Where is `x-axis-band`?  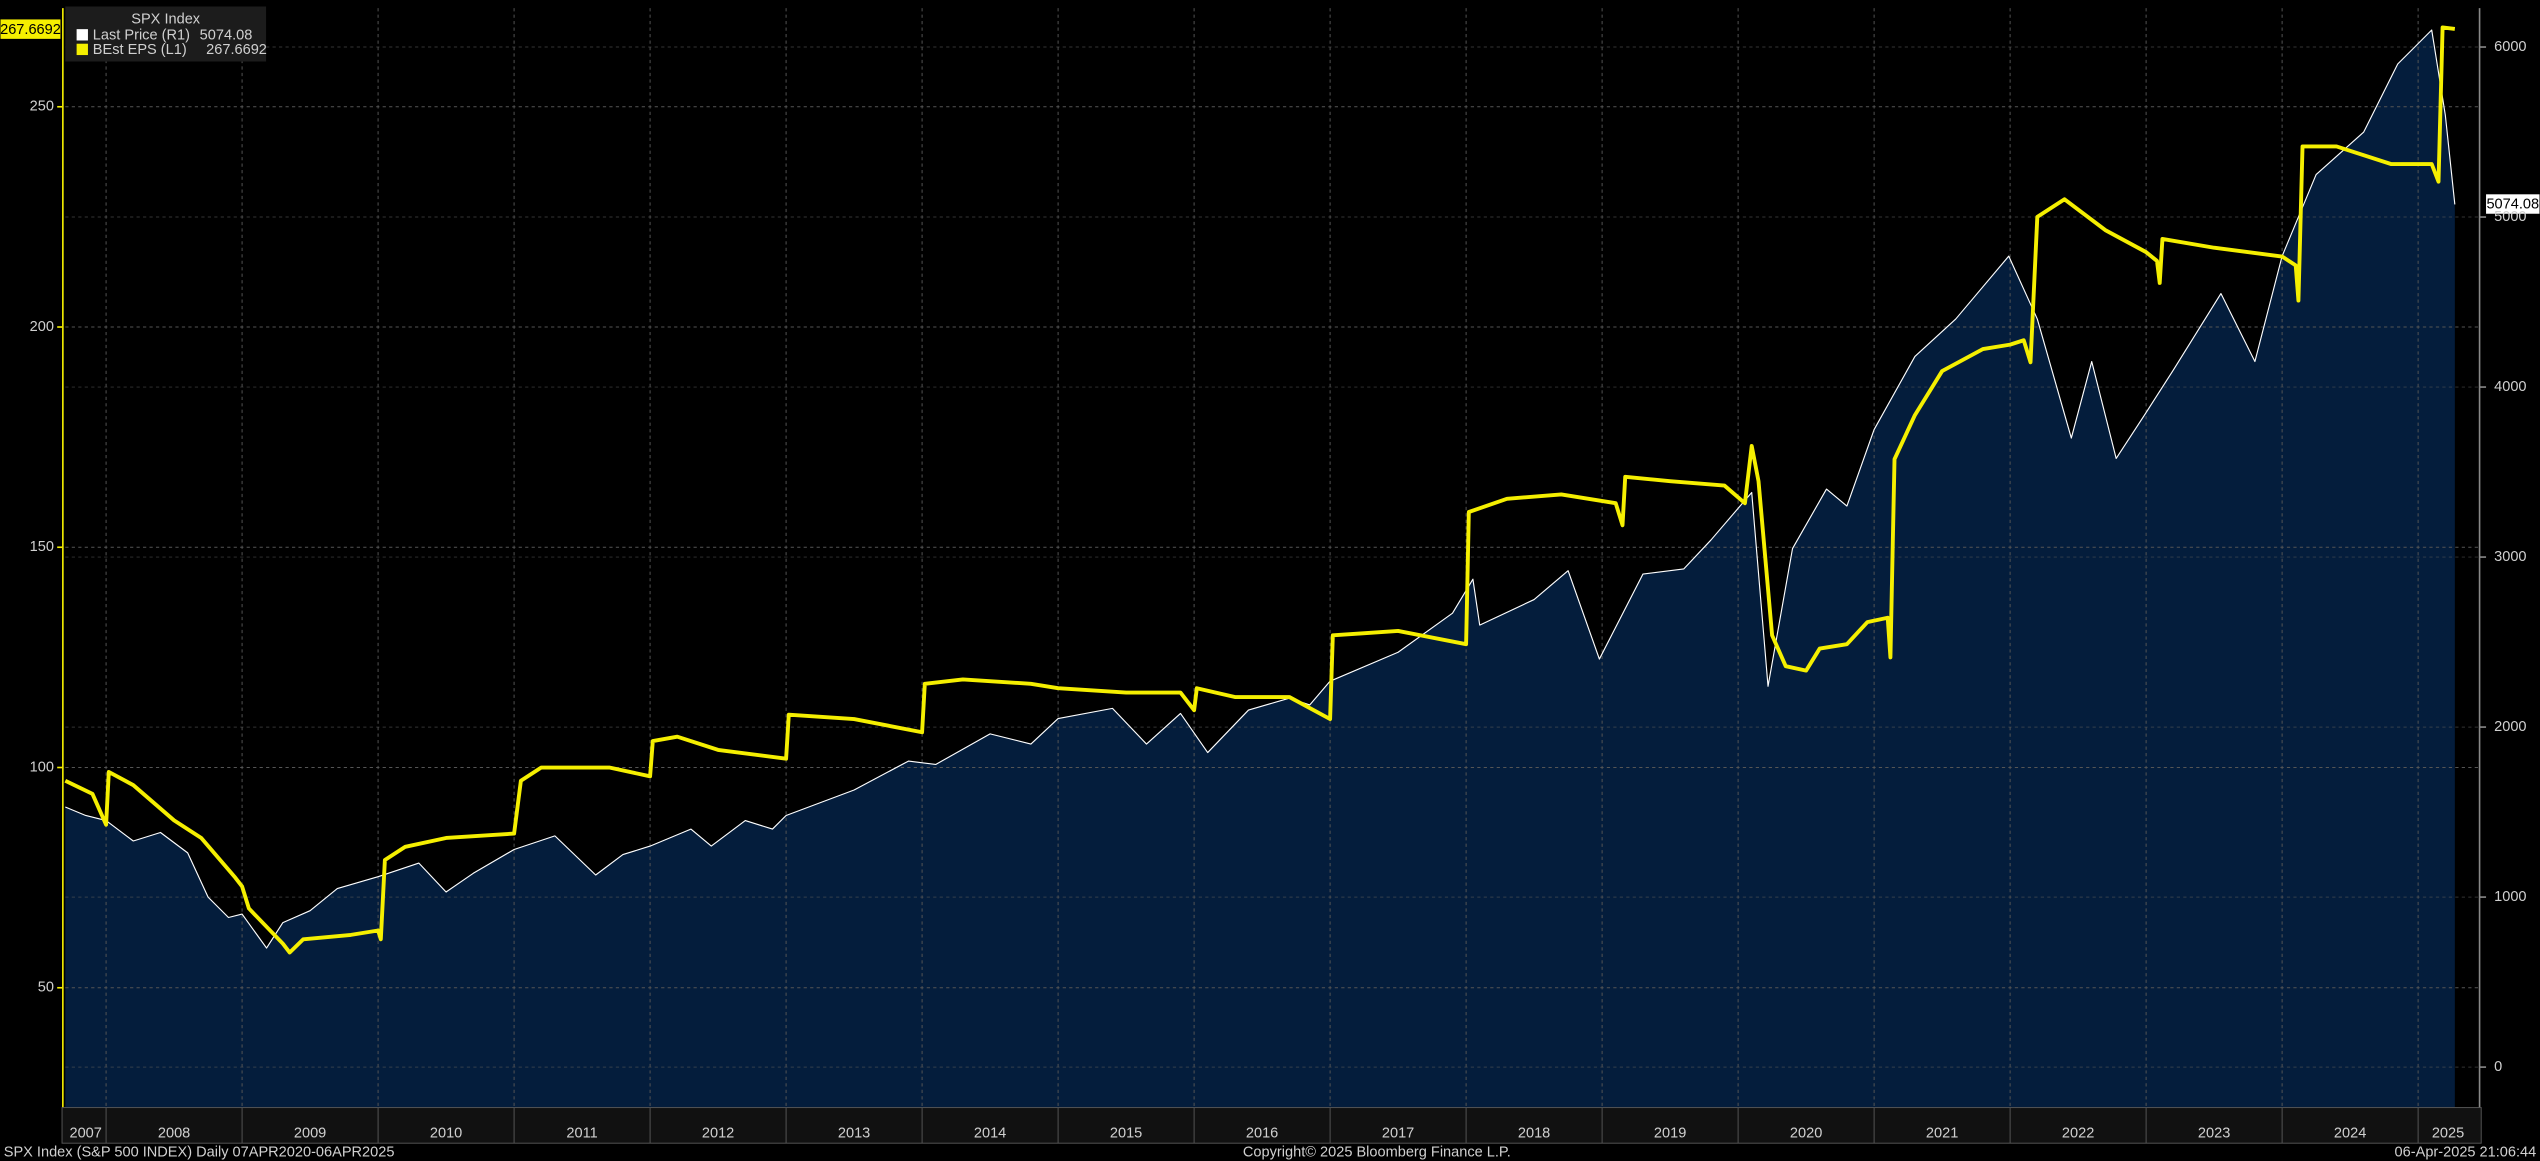 x-axis-band is located at coordinates (1271, 1125).